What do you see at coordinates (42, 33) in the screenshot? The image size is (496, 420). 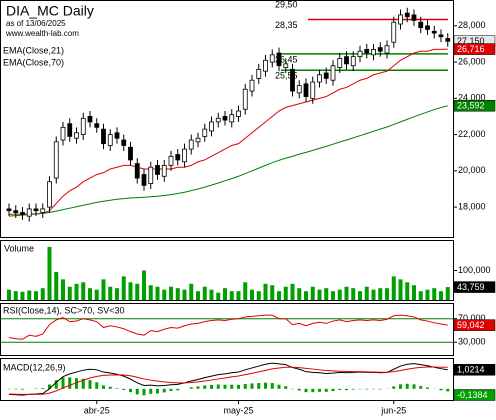 I see `source: www.wealth-lab.com` at bounding box center [42, 33].